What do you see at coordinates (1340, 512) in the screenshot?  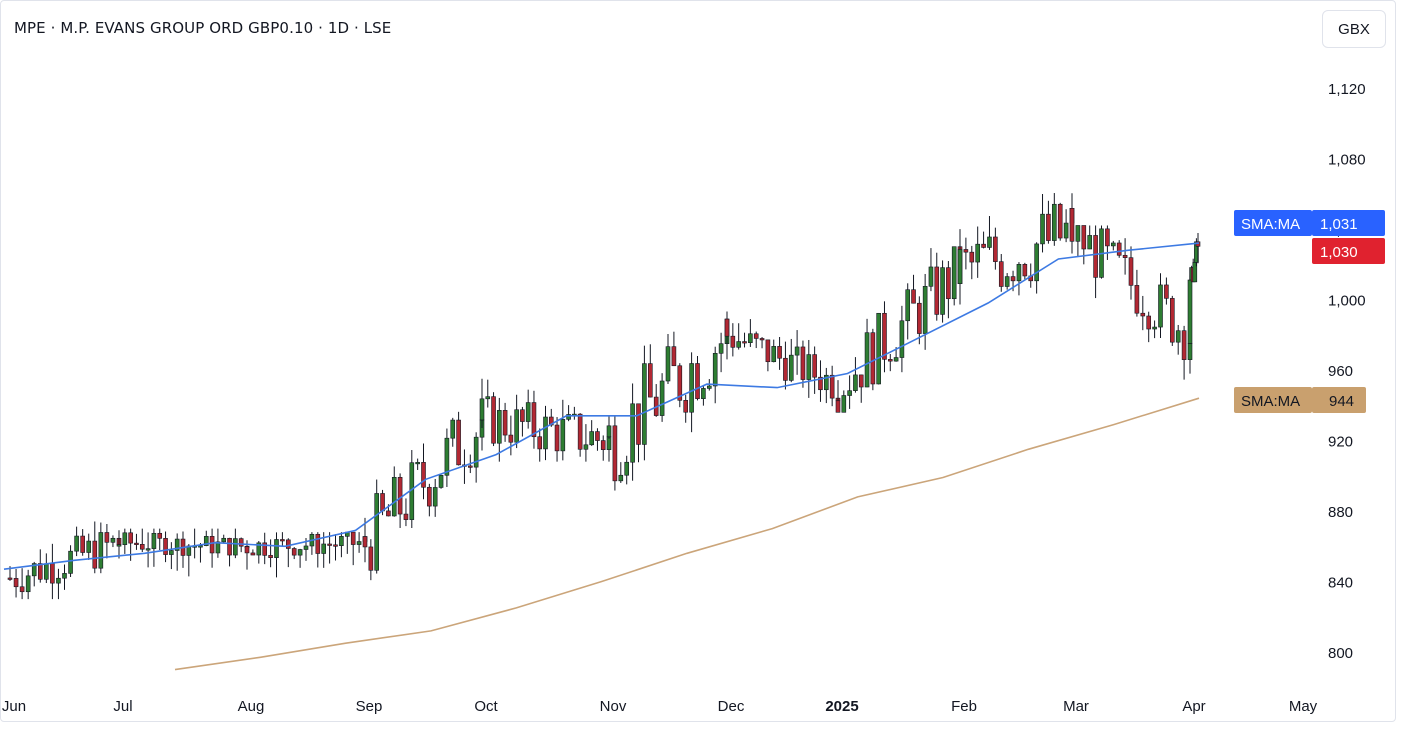 I see `y-tick-label: 880` at bounding box center [1340, 512].